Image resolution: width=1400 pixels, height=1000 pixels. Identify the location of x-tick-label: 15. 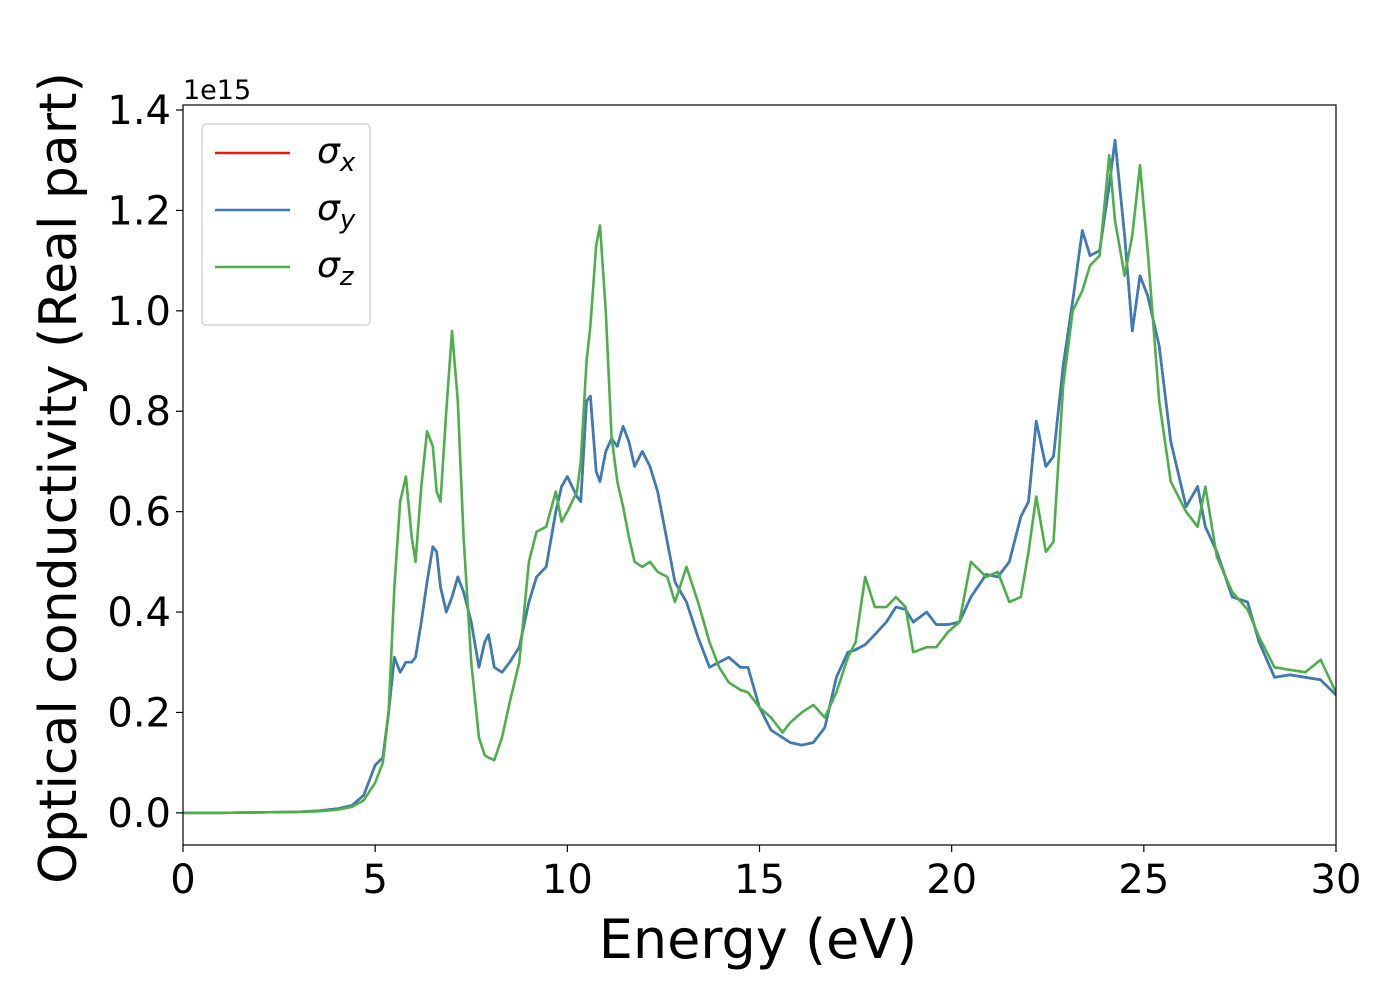
(759, 880).